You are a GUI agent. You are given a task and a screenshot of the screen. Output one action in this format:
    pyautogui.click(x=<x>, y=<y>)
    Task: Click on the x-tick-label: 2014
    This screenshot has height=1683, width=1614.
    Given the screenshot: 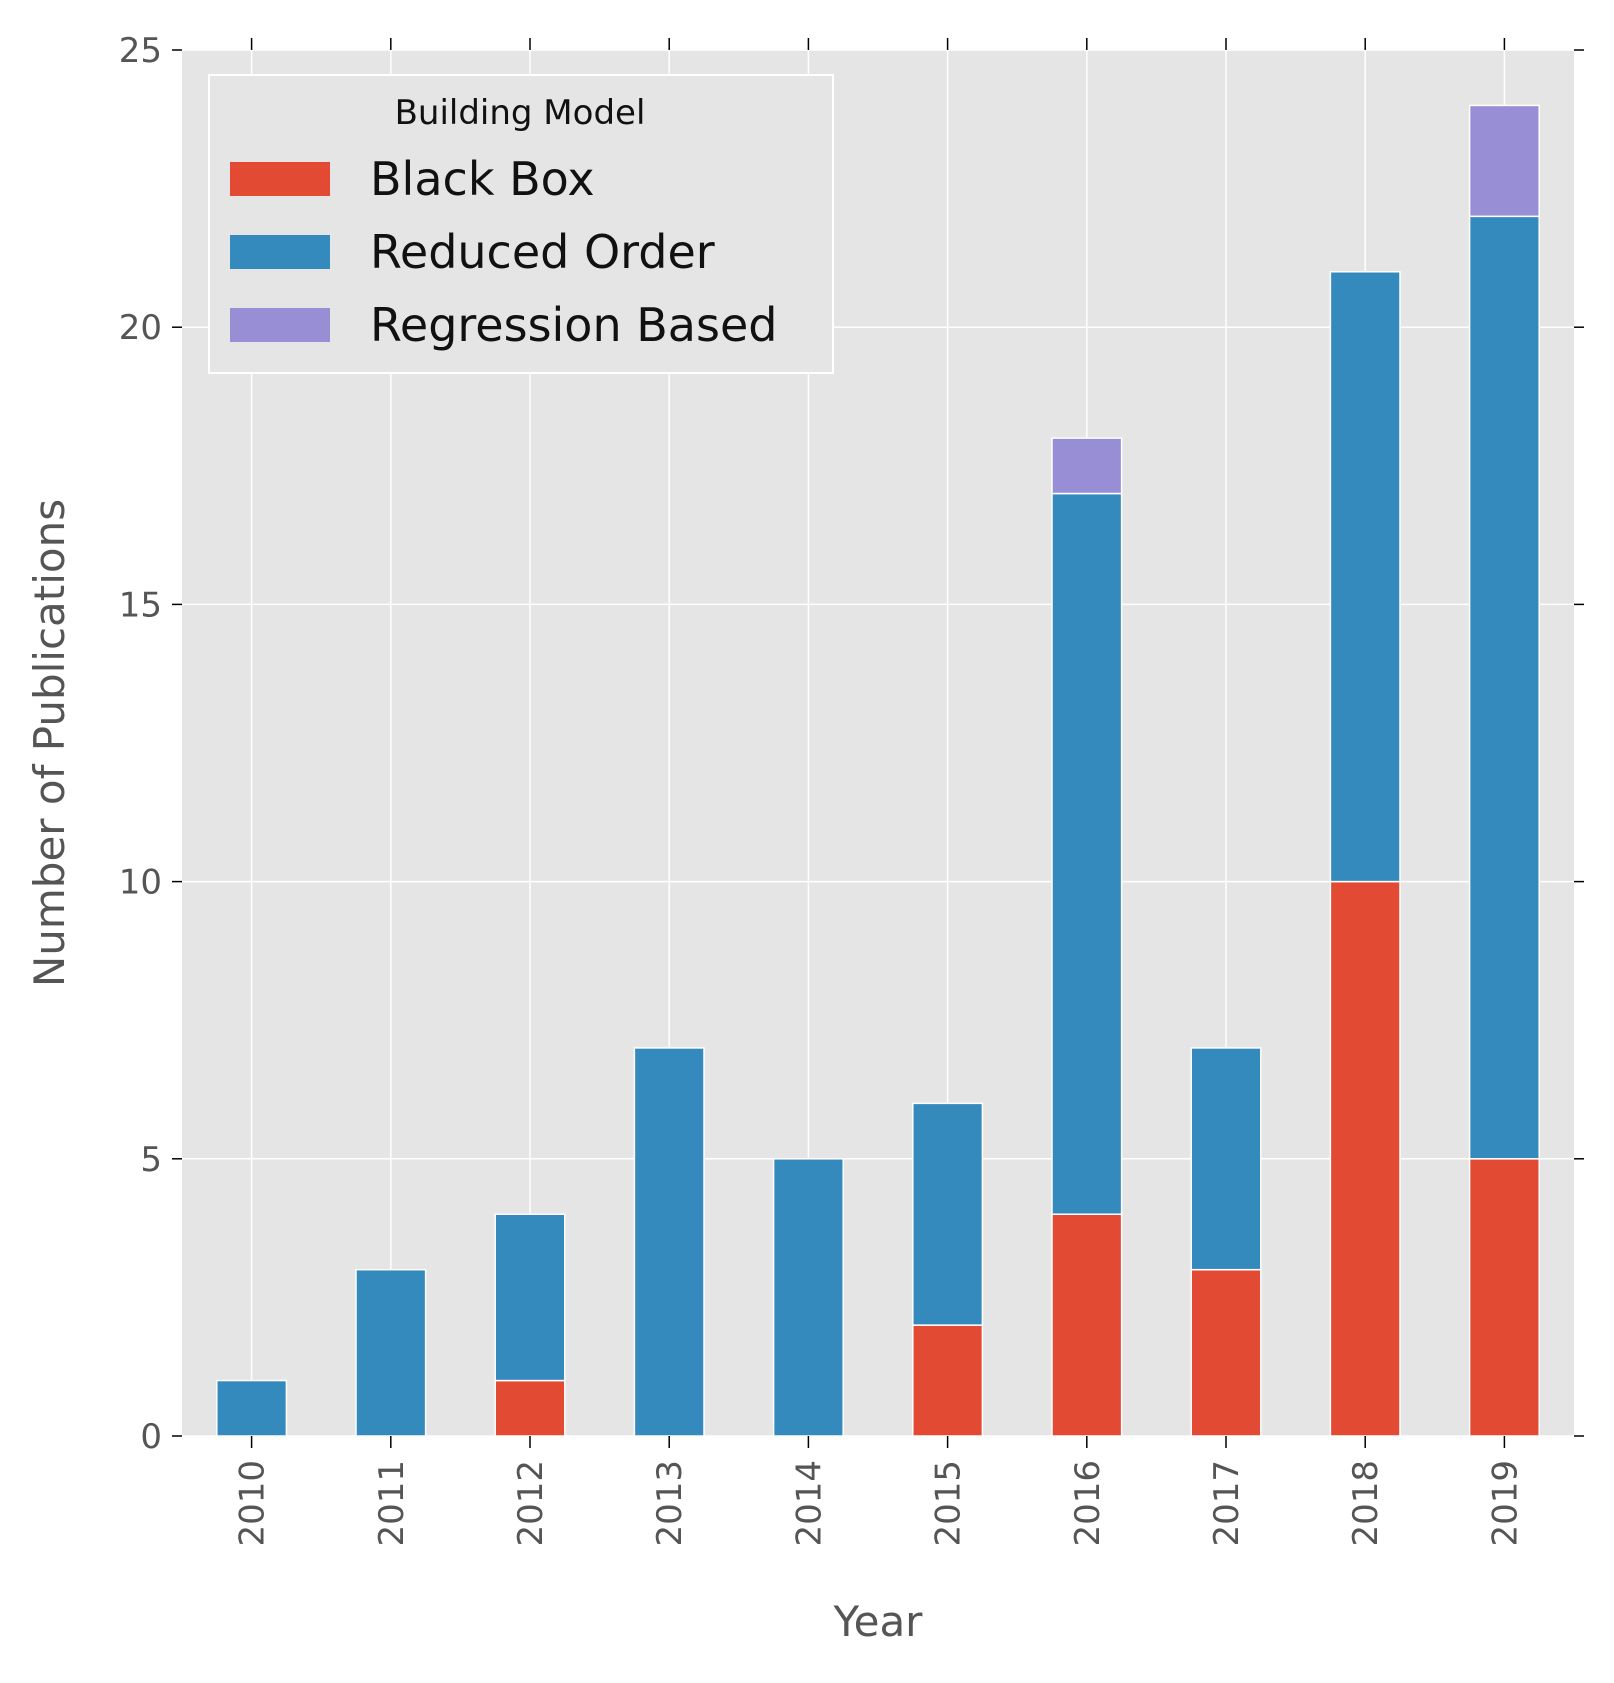 What is the action you would take?
    pyautogui.click(x=809, y=1503)
    